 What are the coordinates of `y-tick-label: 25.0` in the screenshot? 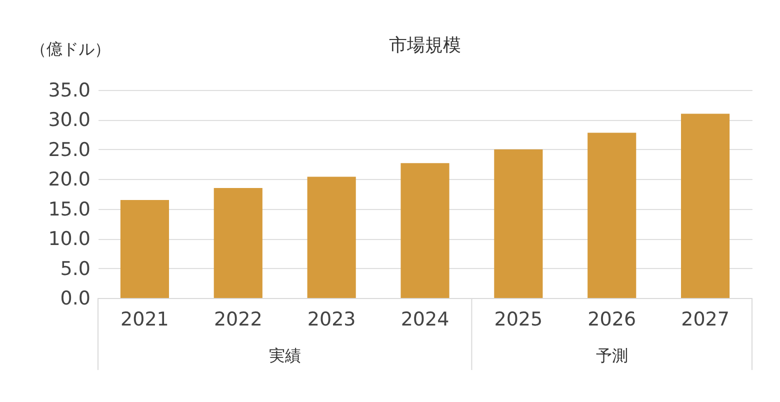 It's located at (69, 149).